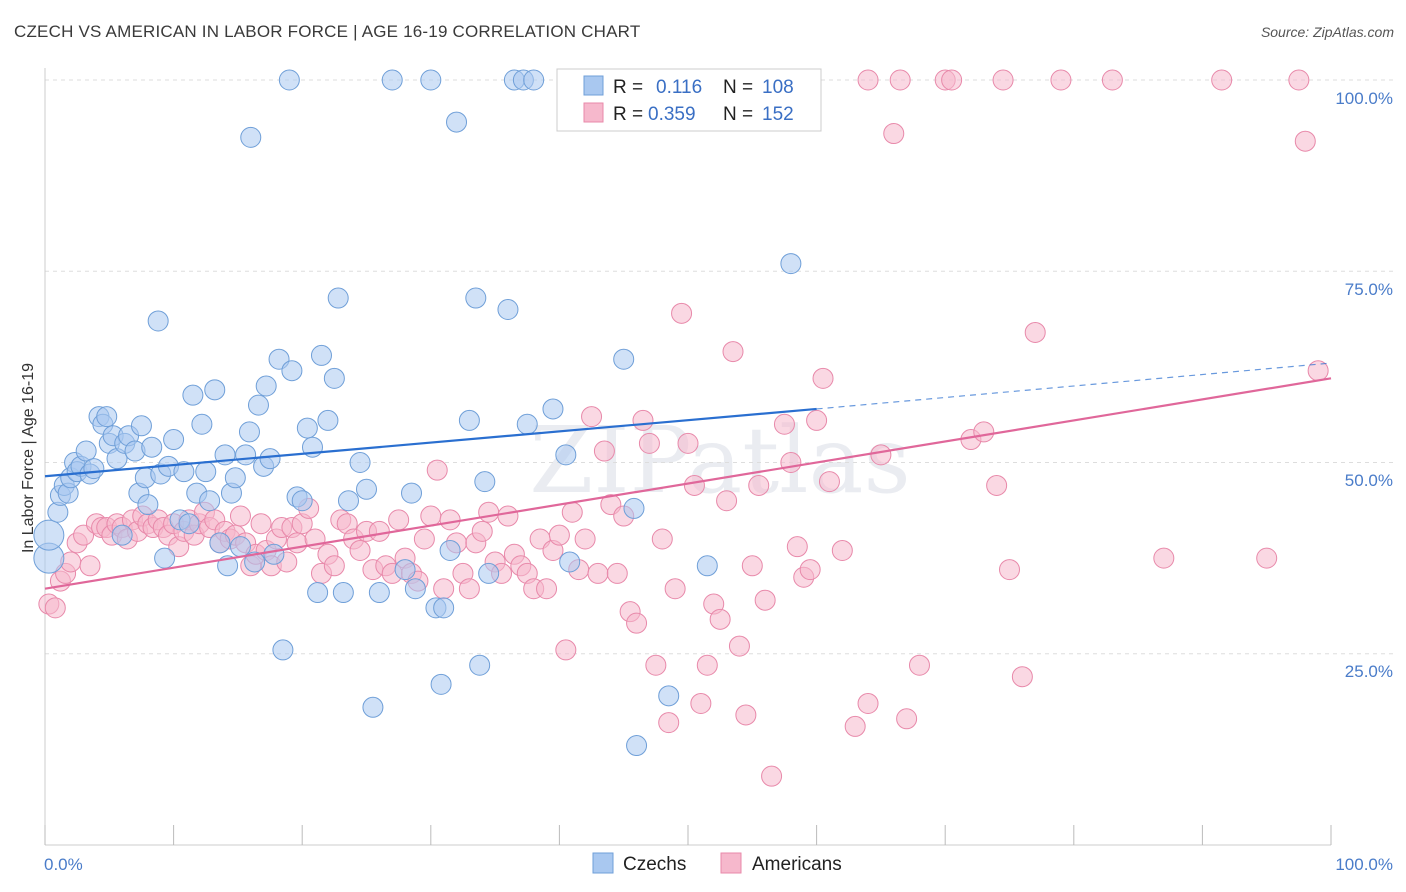  Describe the element at coordinates (603, 863) in the screenshot. I see `bottom-legend-swatch-czechs` at that location.